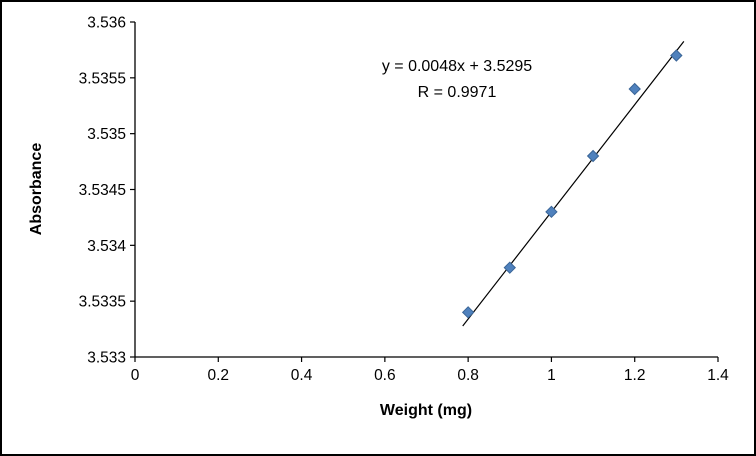 The height and width of the screenshot is (456, 756). I want to click on y-axis-title: Absorbance, so click(36, 189).